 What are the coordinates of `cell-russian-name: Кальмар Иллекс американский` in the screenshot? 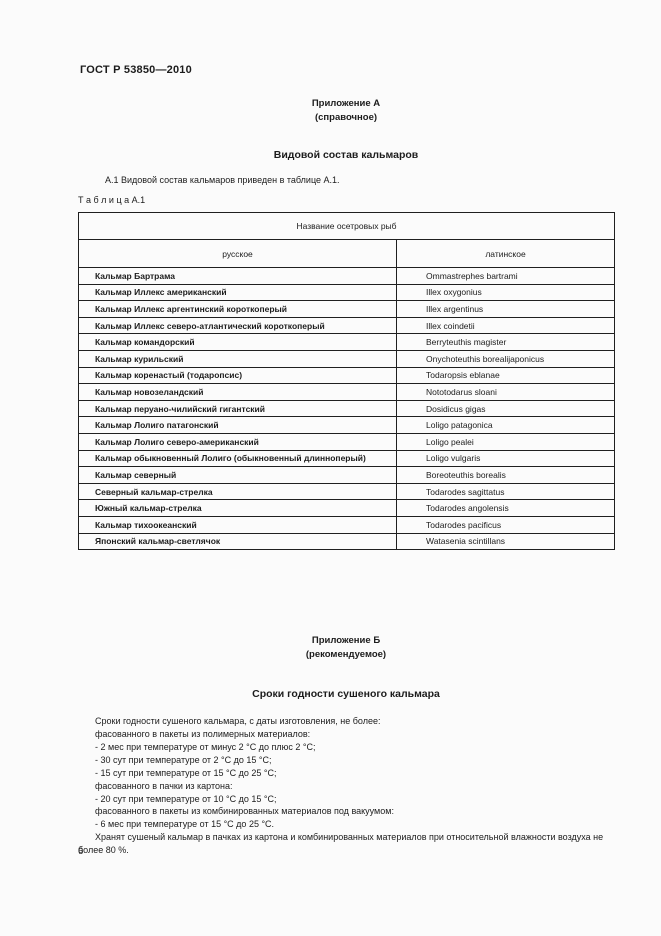 It's located at (237, 292).